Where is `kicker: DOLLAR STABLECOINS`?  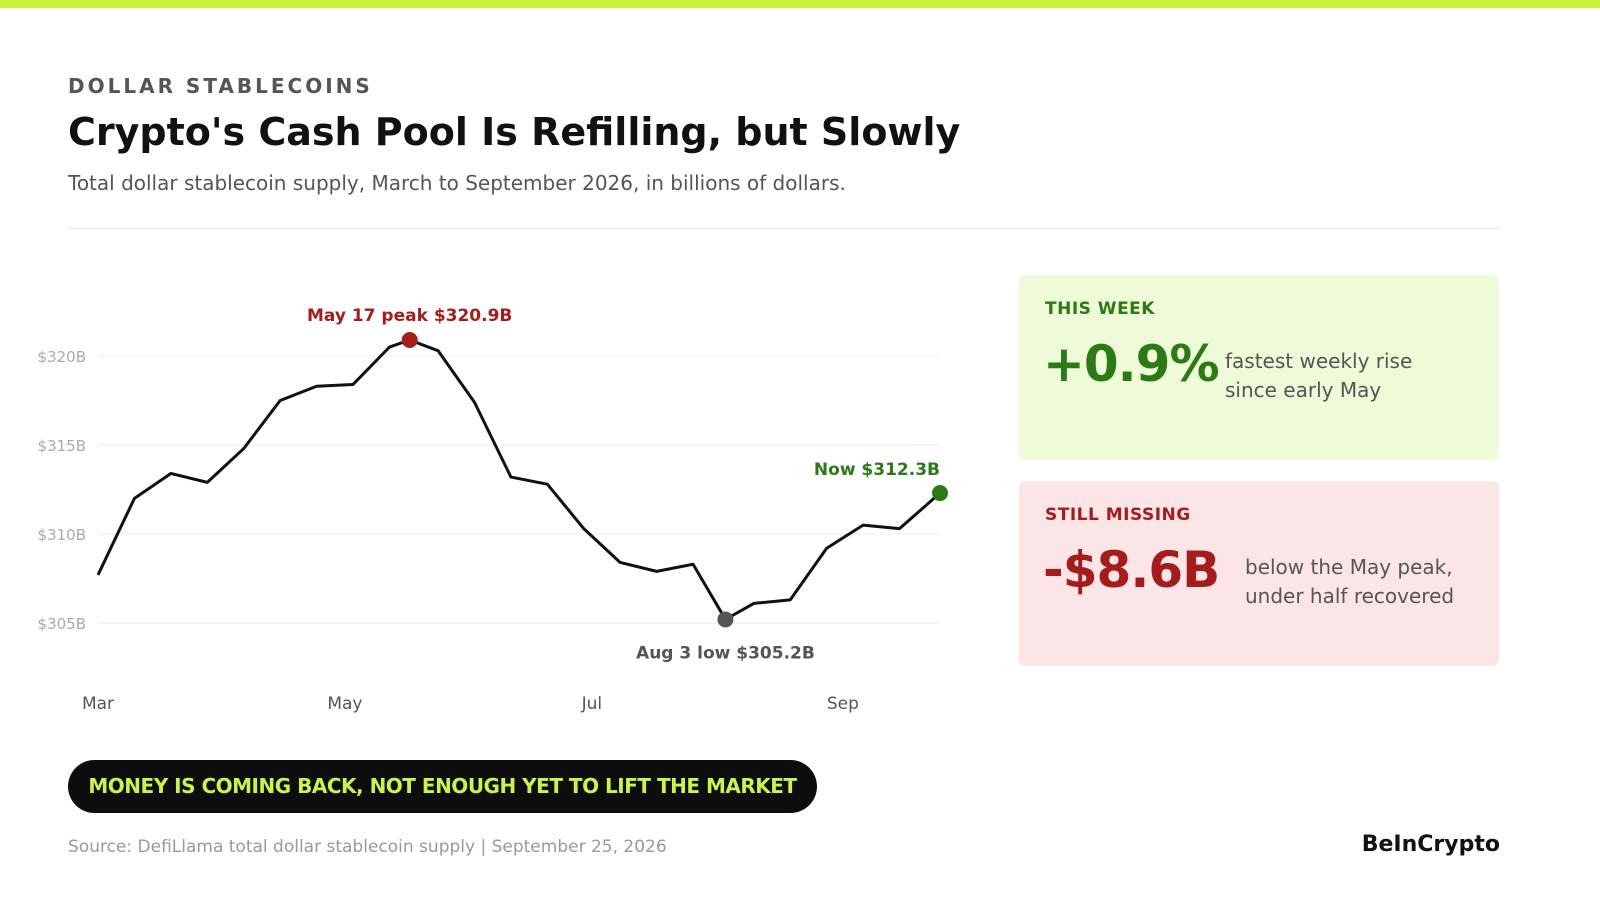
kicker: DOLLAR STABLECOINS is located at coordinates (220, 86).